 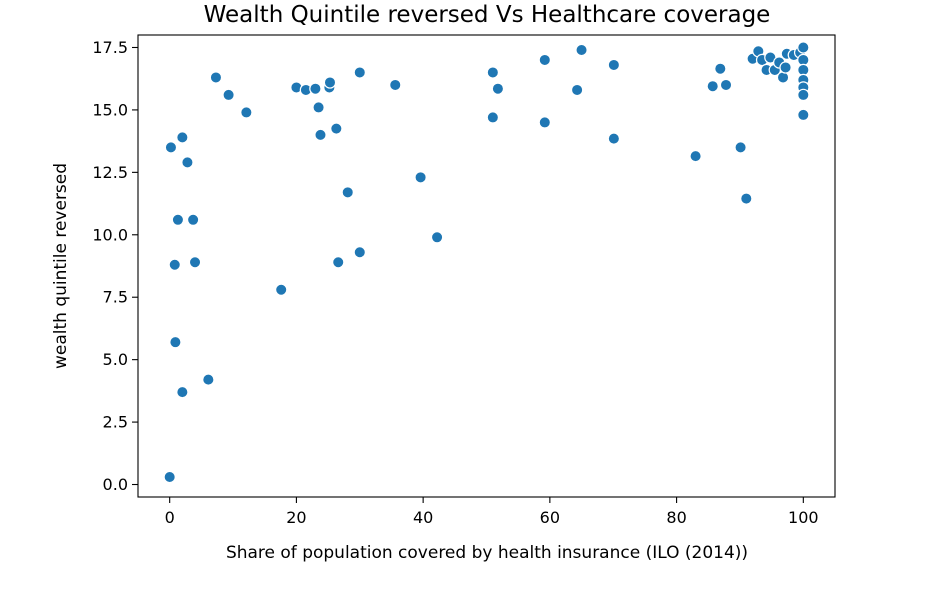 I want to click on x-tick-label: 60, so click(x=550, y=517).